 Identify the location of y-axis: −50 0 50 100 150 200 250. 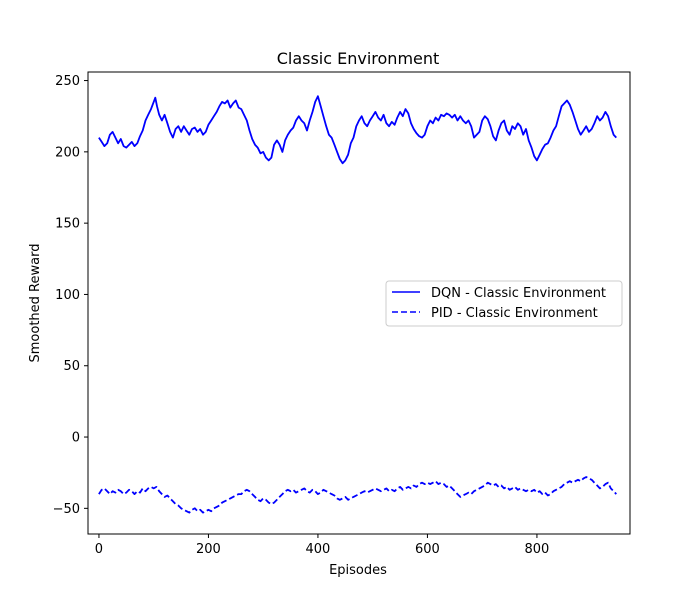
(70, 295).